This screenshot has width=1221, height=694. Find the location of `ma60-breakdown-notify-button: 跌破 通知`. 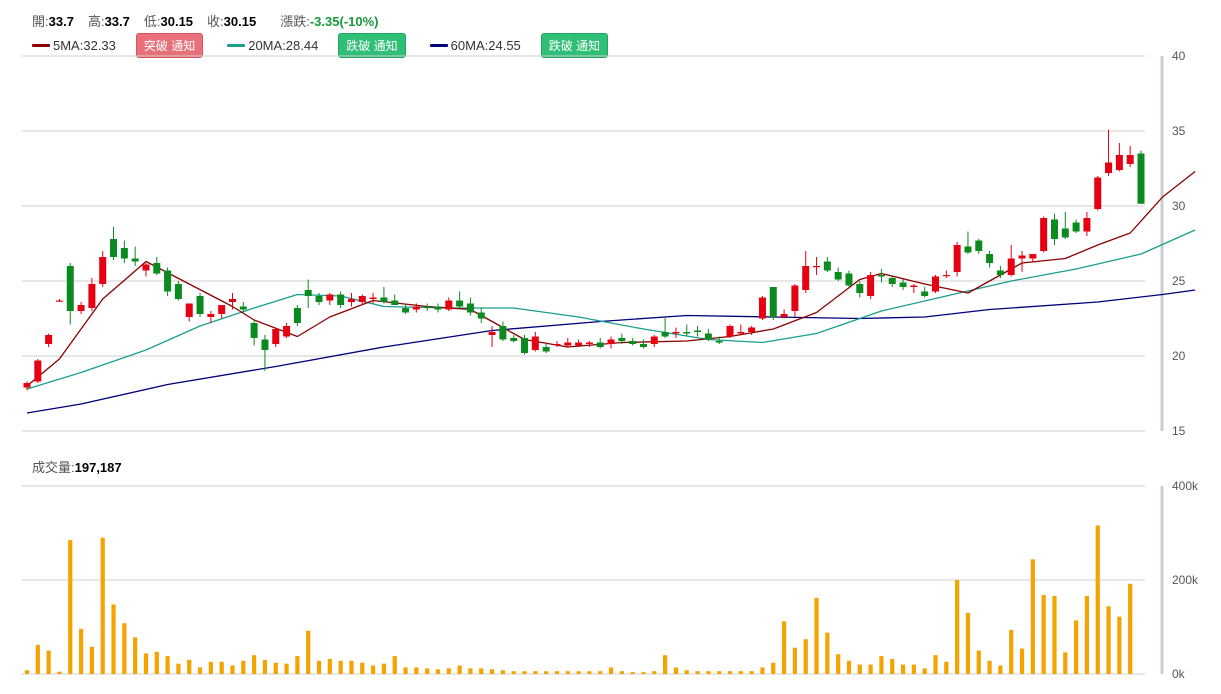

ma60-breakdown-notify-button: 跌破 通知 is located at coordinates (574, 45).